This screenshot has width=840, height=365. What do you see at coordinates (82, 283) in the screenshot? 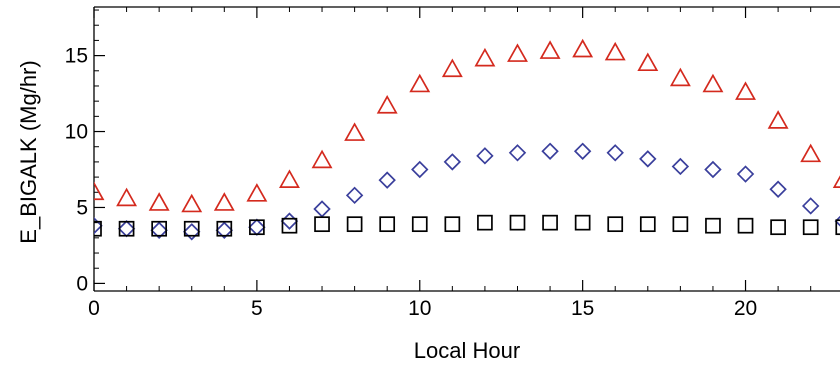
I see `y-tick-label: 0` at bounding box center [82, 283].